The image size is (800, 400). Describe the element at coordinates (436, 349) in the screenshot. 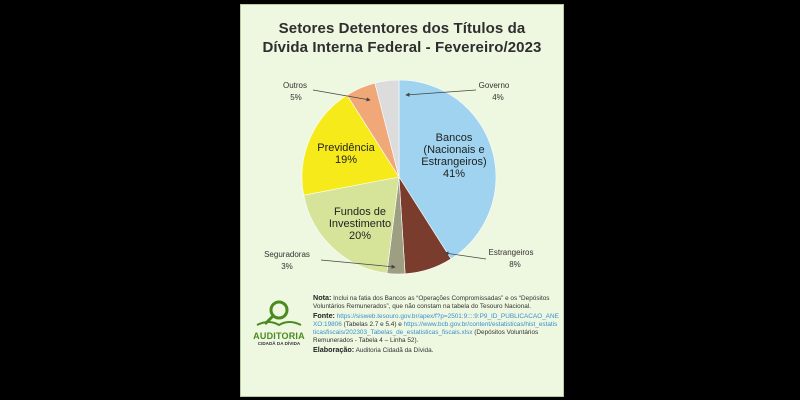

I see `elaboracao-paragraph: Elaboração: Auditoria Cidadã da Dívida.` at that location.